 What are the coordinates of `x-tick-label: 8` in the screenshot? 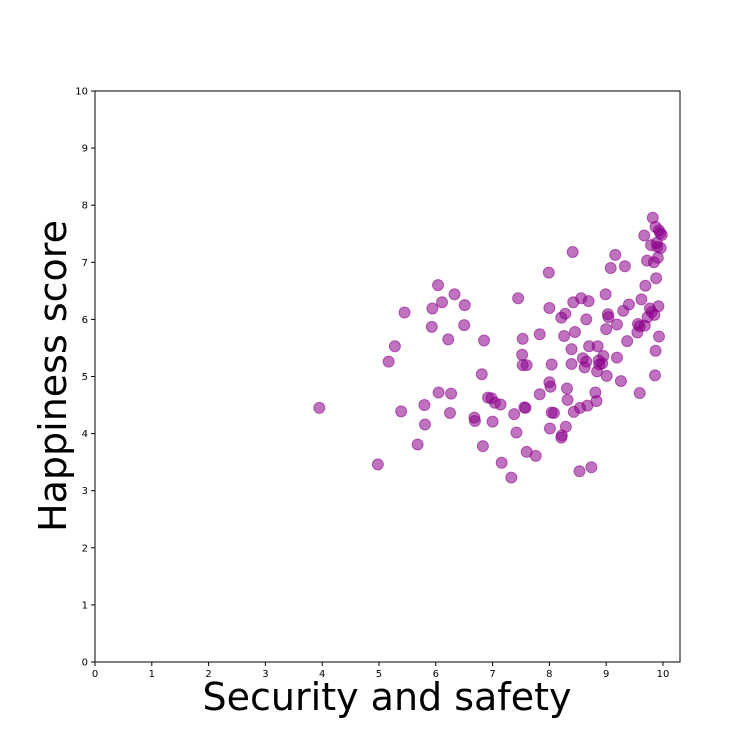 It's located at (549, 674).